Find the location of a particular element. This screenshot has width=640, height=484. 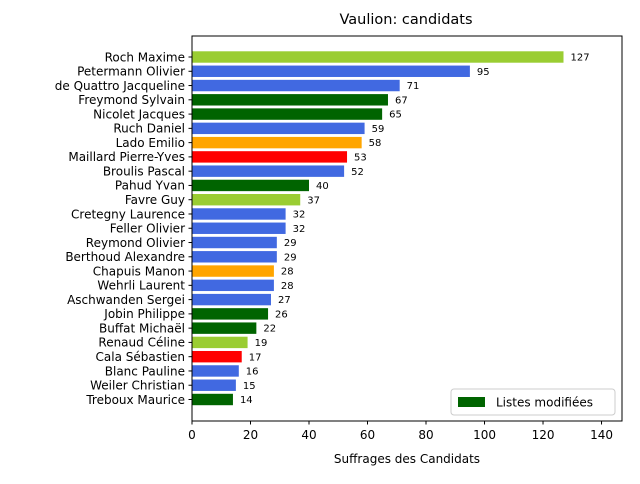

data-label: 37 is located at coordinates (313, 200).